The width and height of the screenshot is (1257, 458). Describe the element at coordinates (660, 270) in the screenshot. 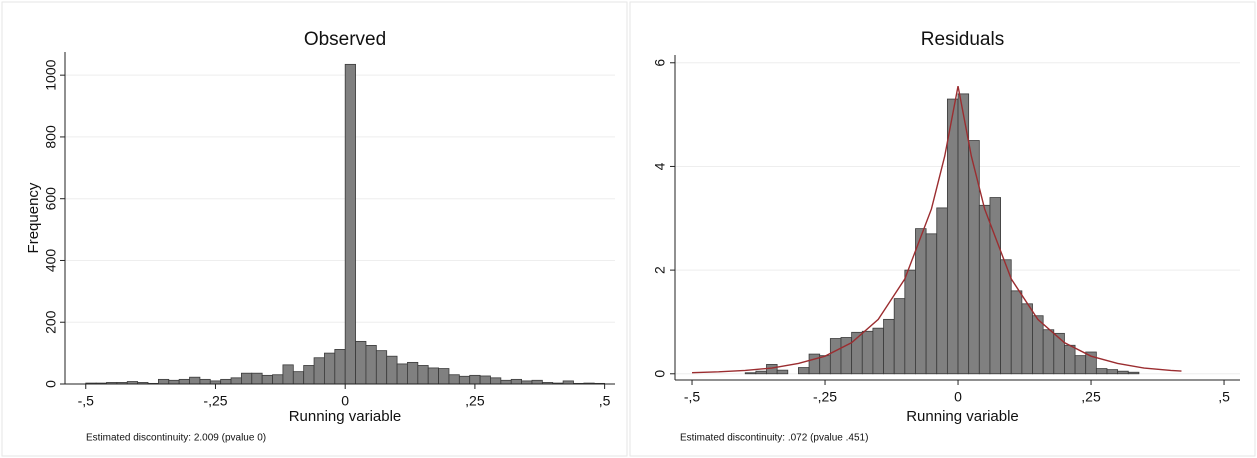

I see `y-tick-label: 2` at that location.